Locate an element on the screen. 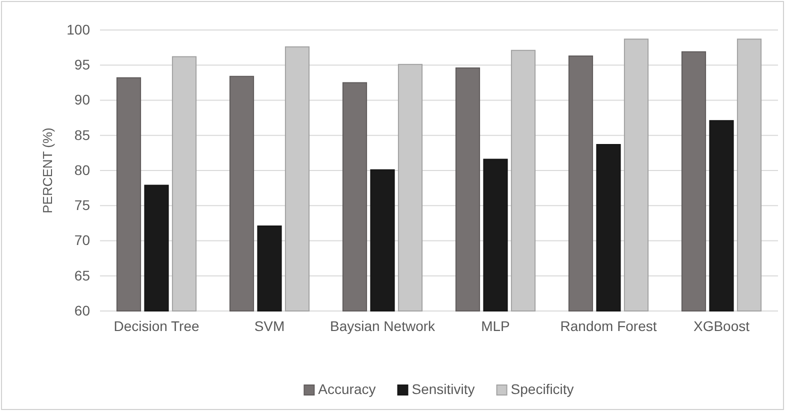 This screenshot has height=412, width=786. y-tick-label: 65 is located at coordinates (82, 275).